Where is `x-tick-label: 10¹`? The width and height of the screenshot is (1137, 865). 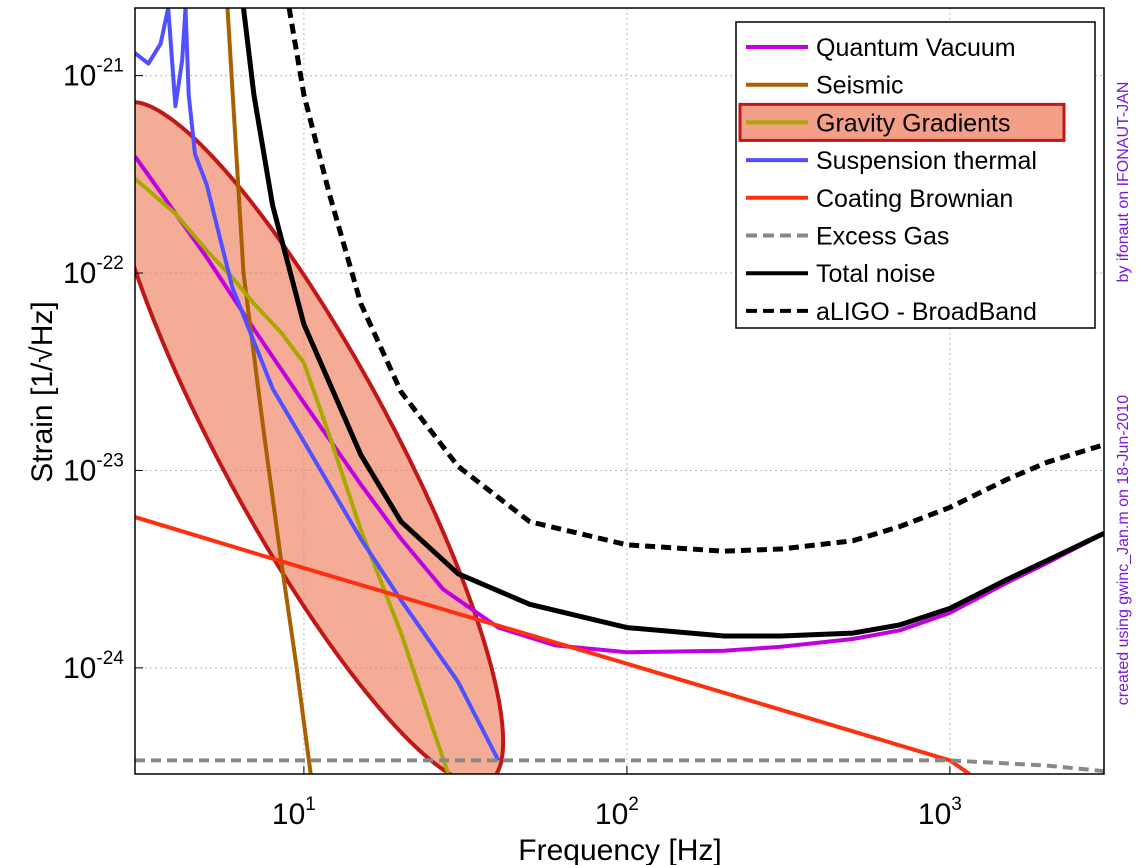 x-tick-label: 10¹ is located at coordinates (294, 812).